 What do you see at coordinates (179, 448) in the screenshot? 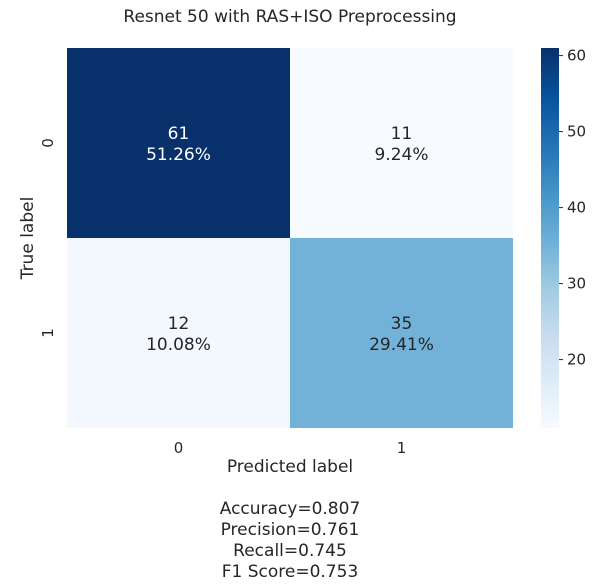
I see `x-tick-label-0: 0` at bounding box center [179, 448].